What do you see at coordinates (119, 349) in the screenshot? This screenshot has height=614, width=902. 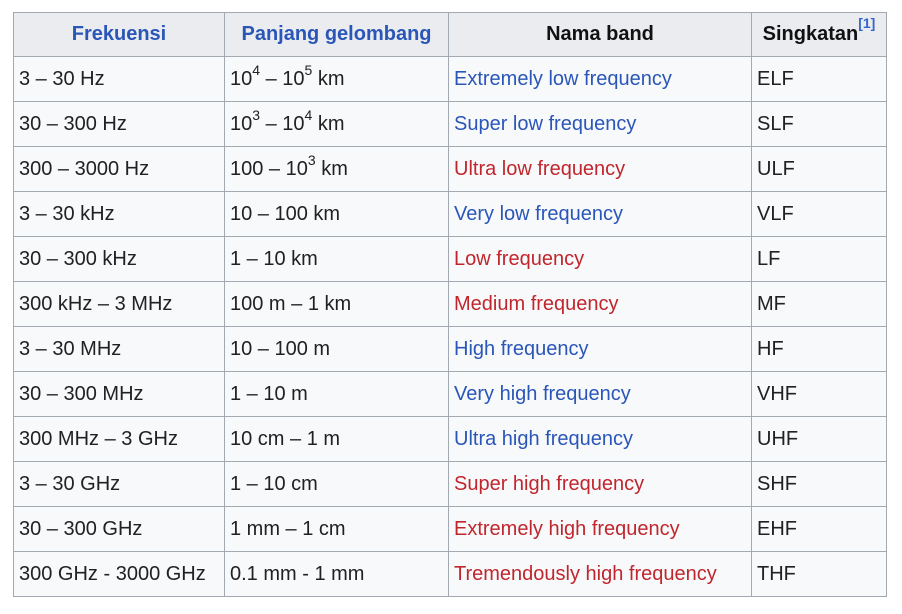 I see `frequency-cell: 3 – 30 MHz` at bounding box center [119, 349].